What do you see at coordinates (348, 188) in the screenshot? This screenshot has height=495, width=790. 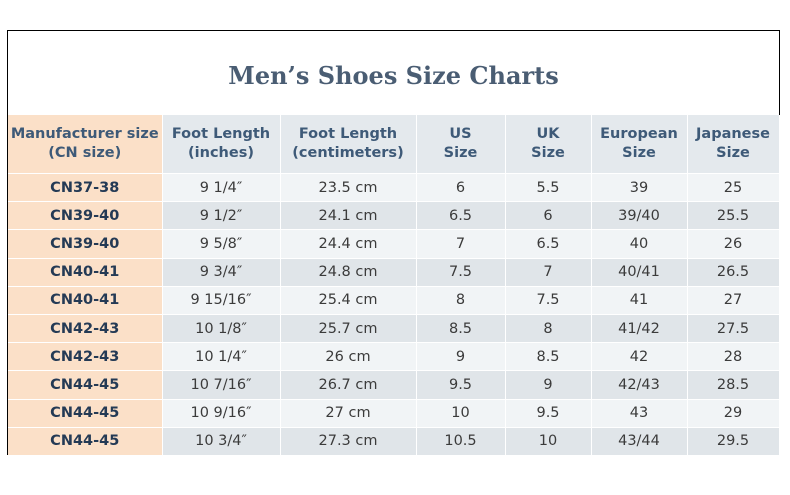 I see `cell-foot-length-cm: 23.5 cm` at bounding box center [348, 188].